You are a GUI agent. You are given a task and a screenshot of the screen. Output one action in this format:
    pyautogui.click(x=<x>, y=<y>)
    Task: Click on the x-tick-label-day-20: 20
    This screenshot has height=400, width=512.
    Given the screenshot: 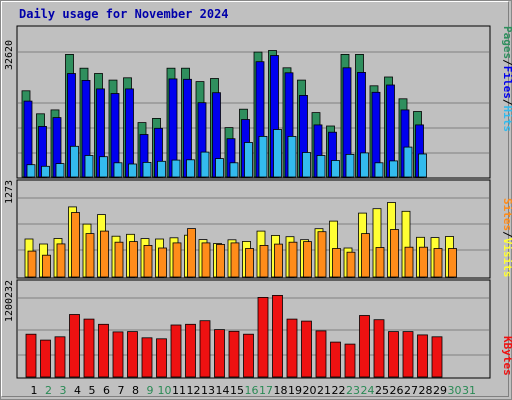 What is the action you would take?
    pyautogui.click(x=310, y=390)
    